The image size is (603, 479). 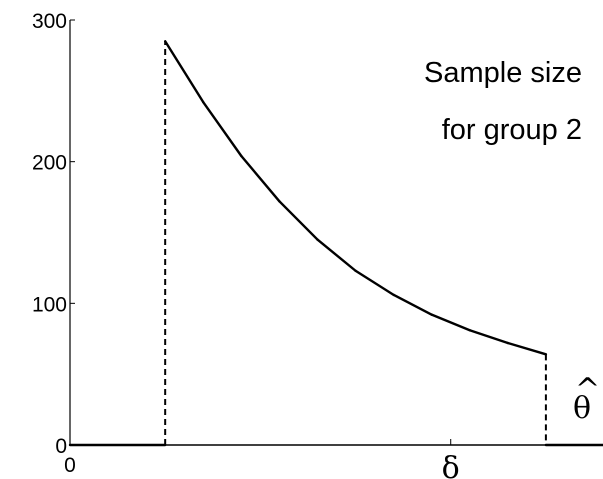 What do you see at coordinates (503, 73) in the screenshot?
I see `annotation-line-1: Sample size` at bounding box center [503, 73].